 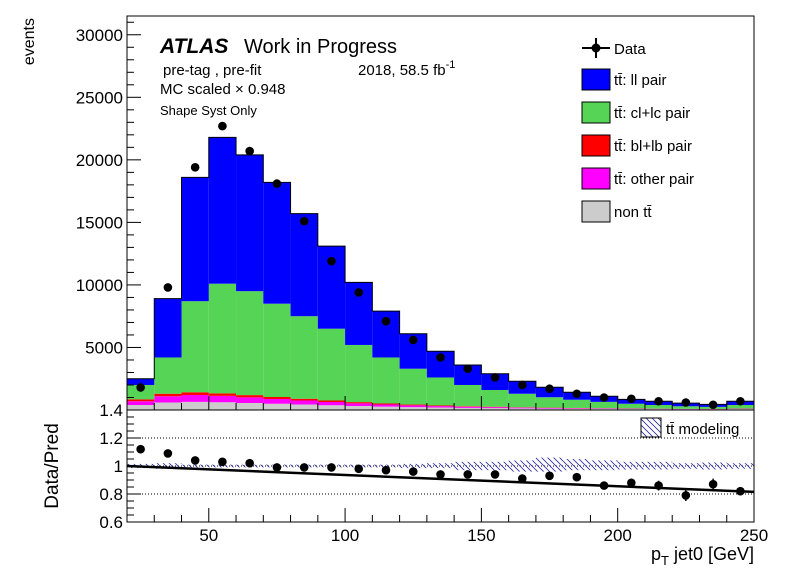 What do you see at coordinates (618, 535) in the screenshot?
I see `xtick-label-200: 200` at bounding box center [618, 535].